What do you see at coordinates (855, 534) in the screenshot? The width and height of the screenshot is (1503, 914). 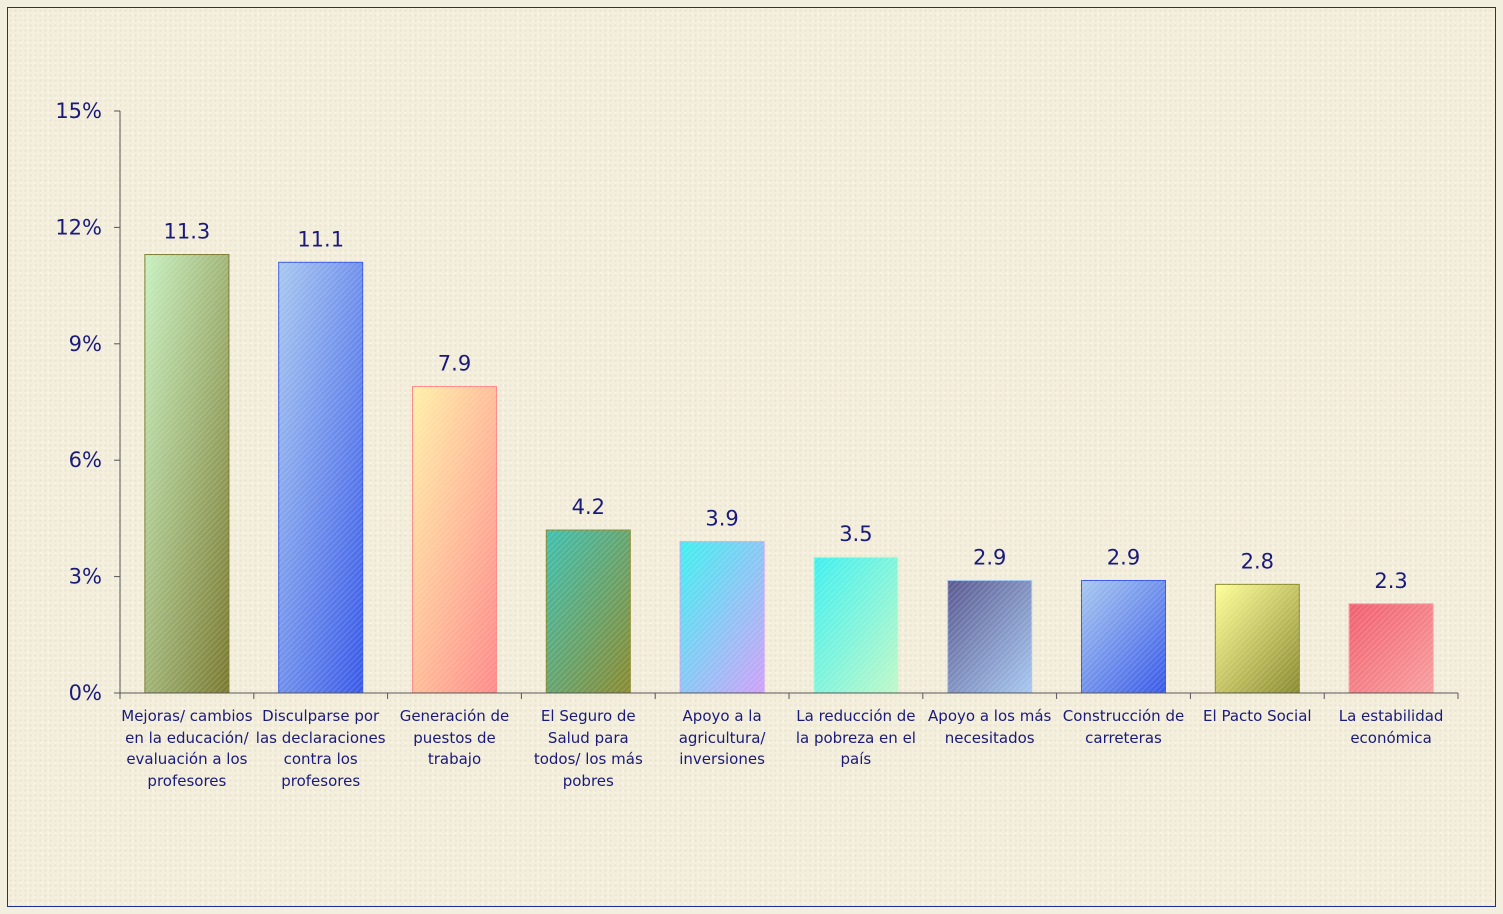 I see `data-label-6: 3.5` at bounding box center [855, 534].